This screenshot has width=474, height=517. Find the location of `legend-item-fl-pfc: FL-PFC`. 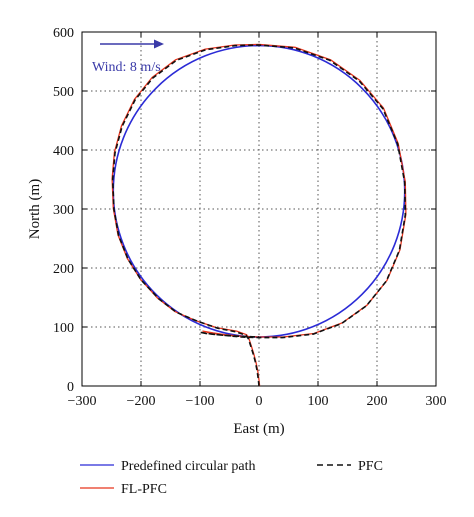

legend-item-fl-pfc: FL-PFC is located at coordinates (123, 489).